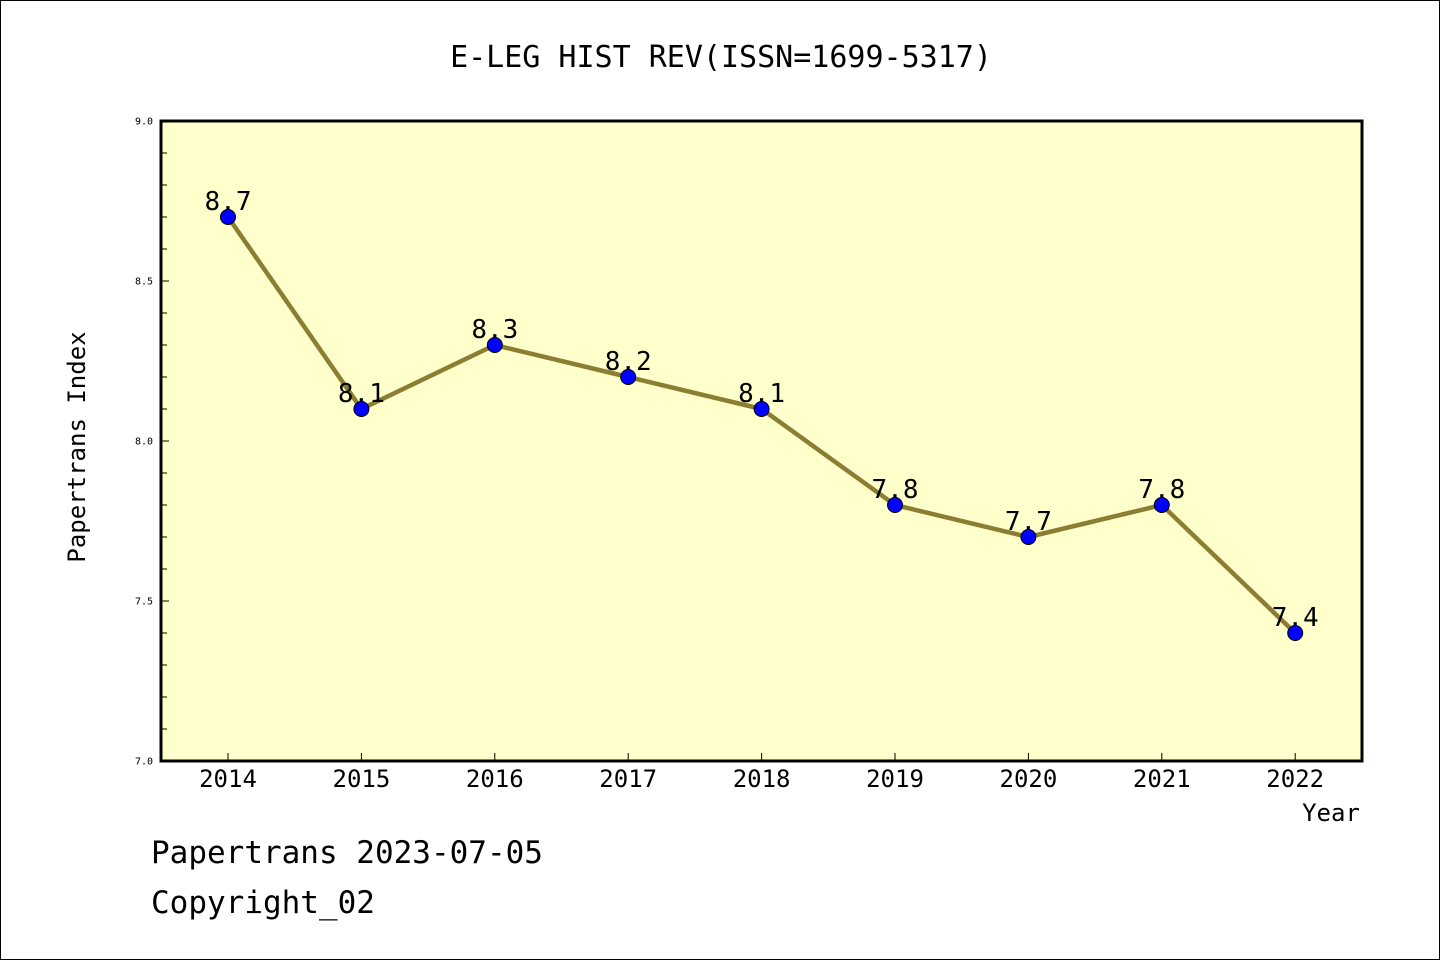  Describe the element at coordinates (628, 779) in the screenshot. I see `x-tick-label: 2017` at that location.